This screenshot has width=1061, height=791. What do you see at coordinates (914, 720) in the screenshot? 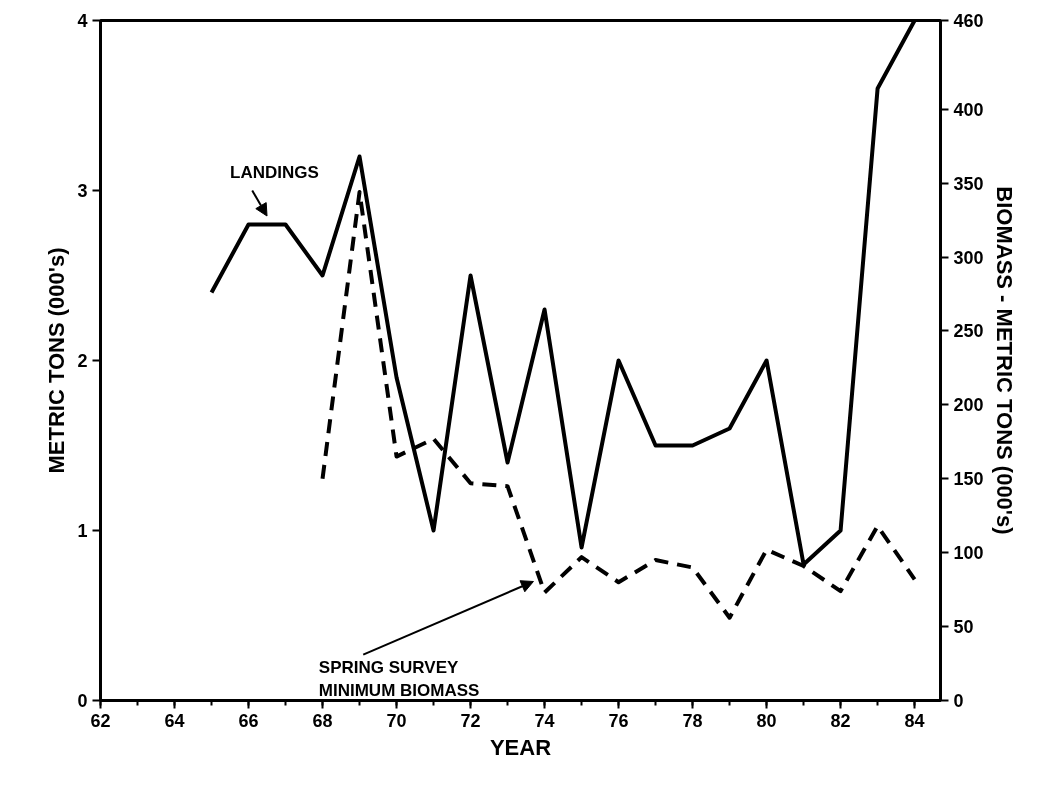
I see `x-tick-label: 84` at bounding box center [914, 720].